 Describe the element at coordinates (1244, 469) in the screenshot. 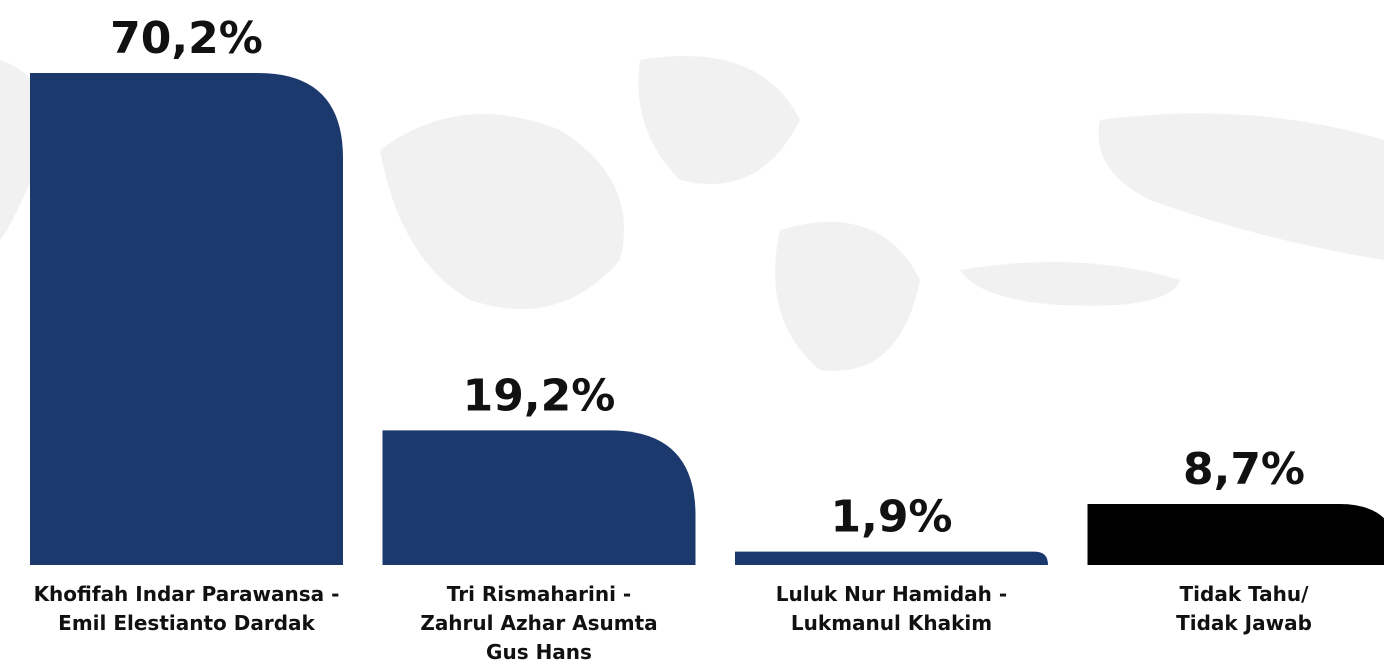

I see `value-label: 8,7%` at that location.